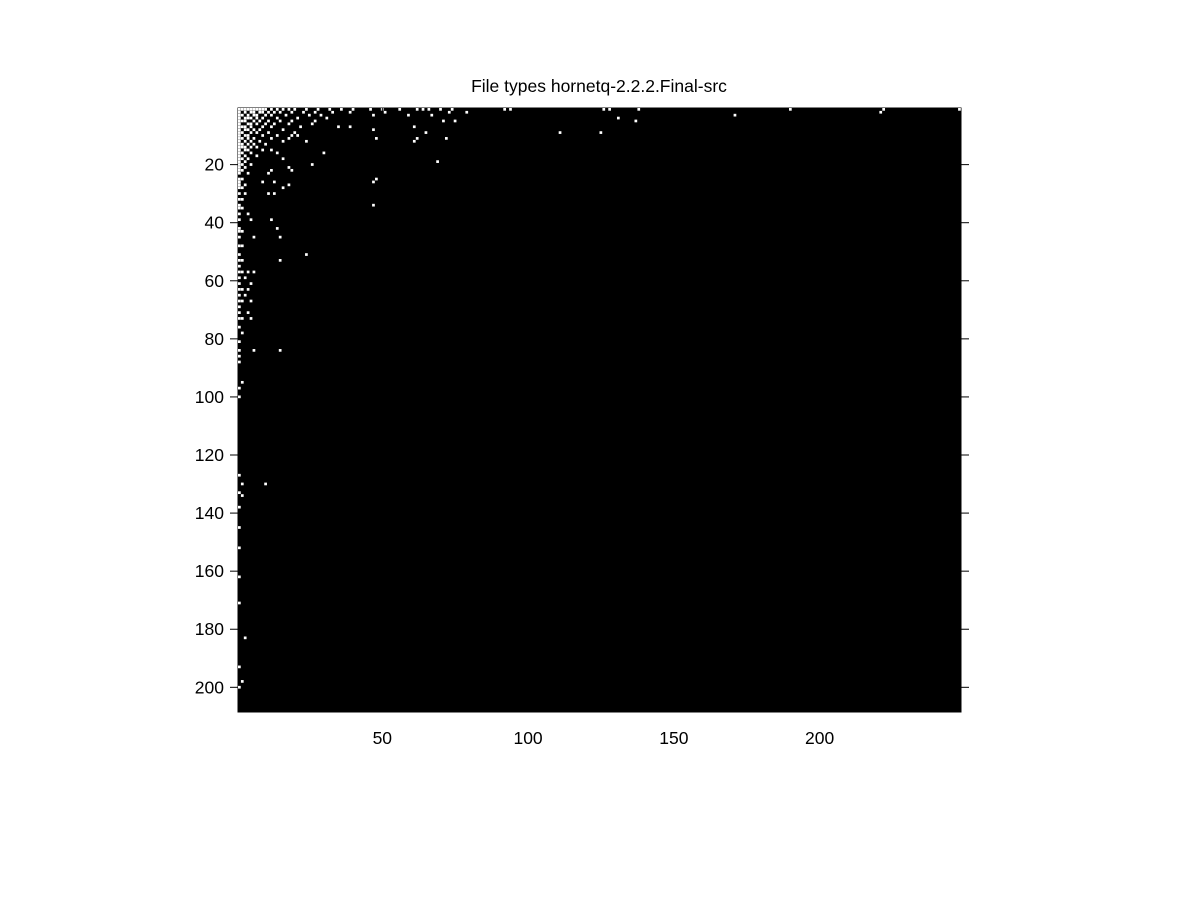  What do you see at coordinates (209, 629) in the screenshot?
I see `y-tick-label: 180` at bounding box center [209, 629].